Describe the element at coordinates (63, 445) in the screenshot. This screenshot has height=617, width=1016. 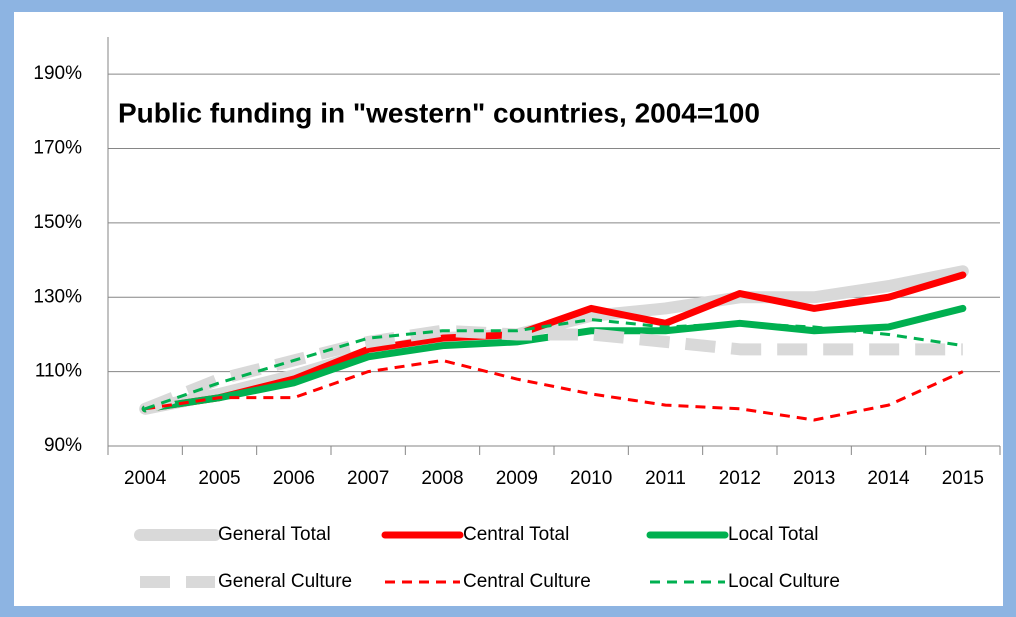
I see `y-tick-label: 90%` at that location.